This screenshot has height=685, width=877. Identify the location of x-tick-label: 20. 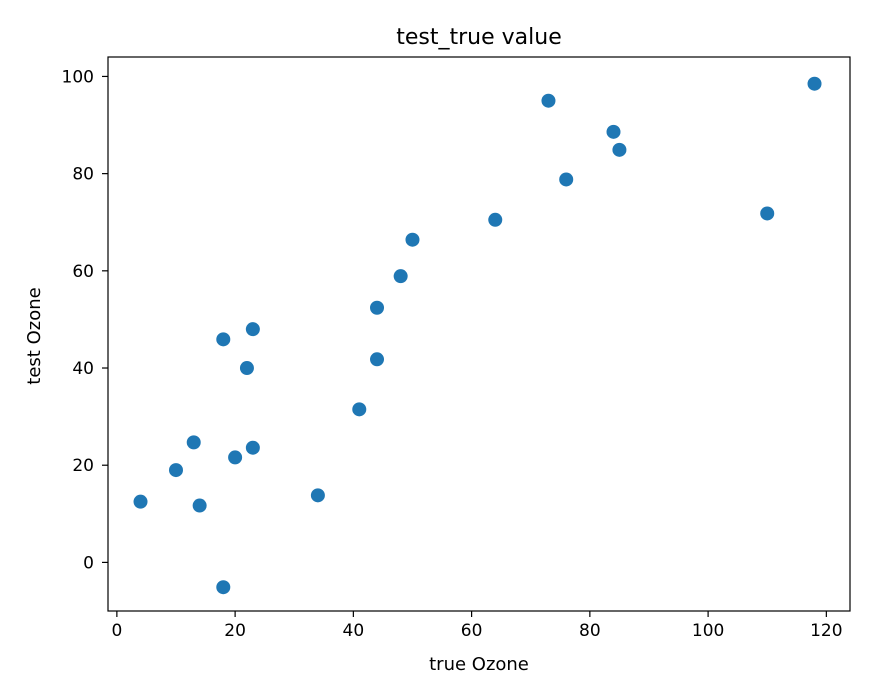
(235, 631).